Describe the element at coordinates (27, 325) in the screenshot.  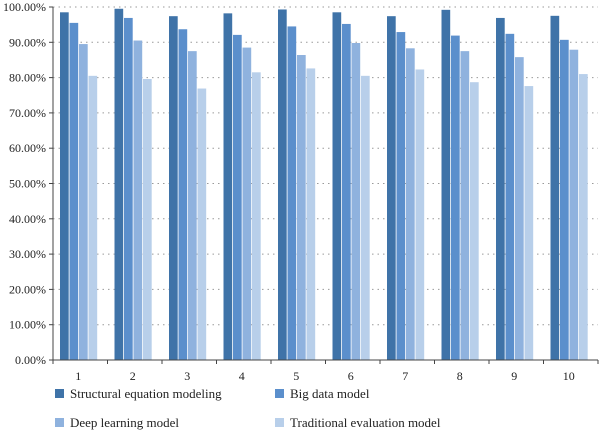
I see `y-tick-label: 10.00%` at that location.